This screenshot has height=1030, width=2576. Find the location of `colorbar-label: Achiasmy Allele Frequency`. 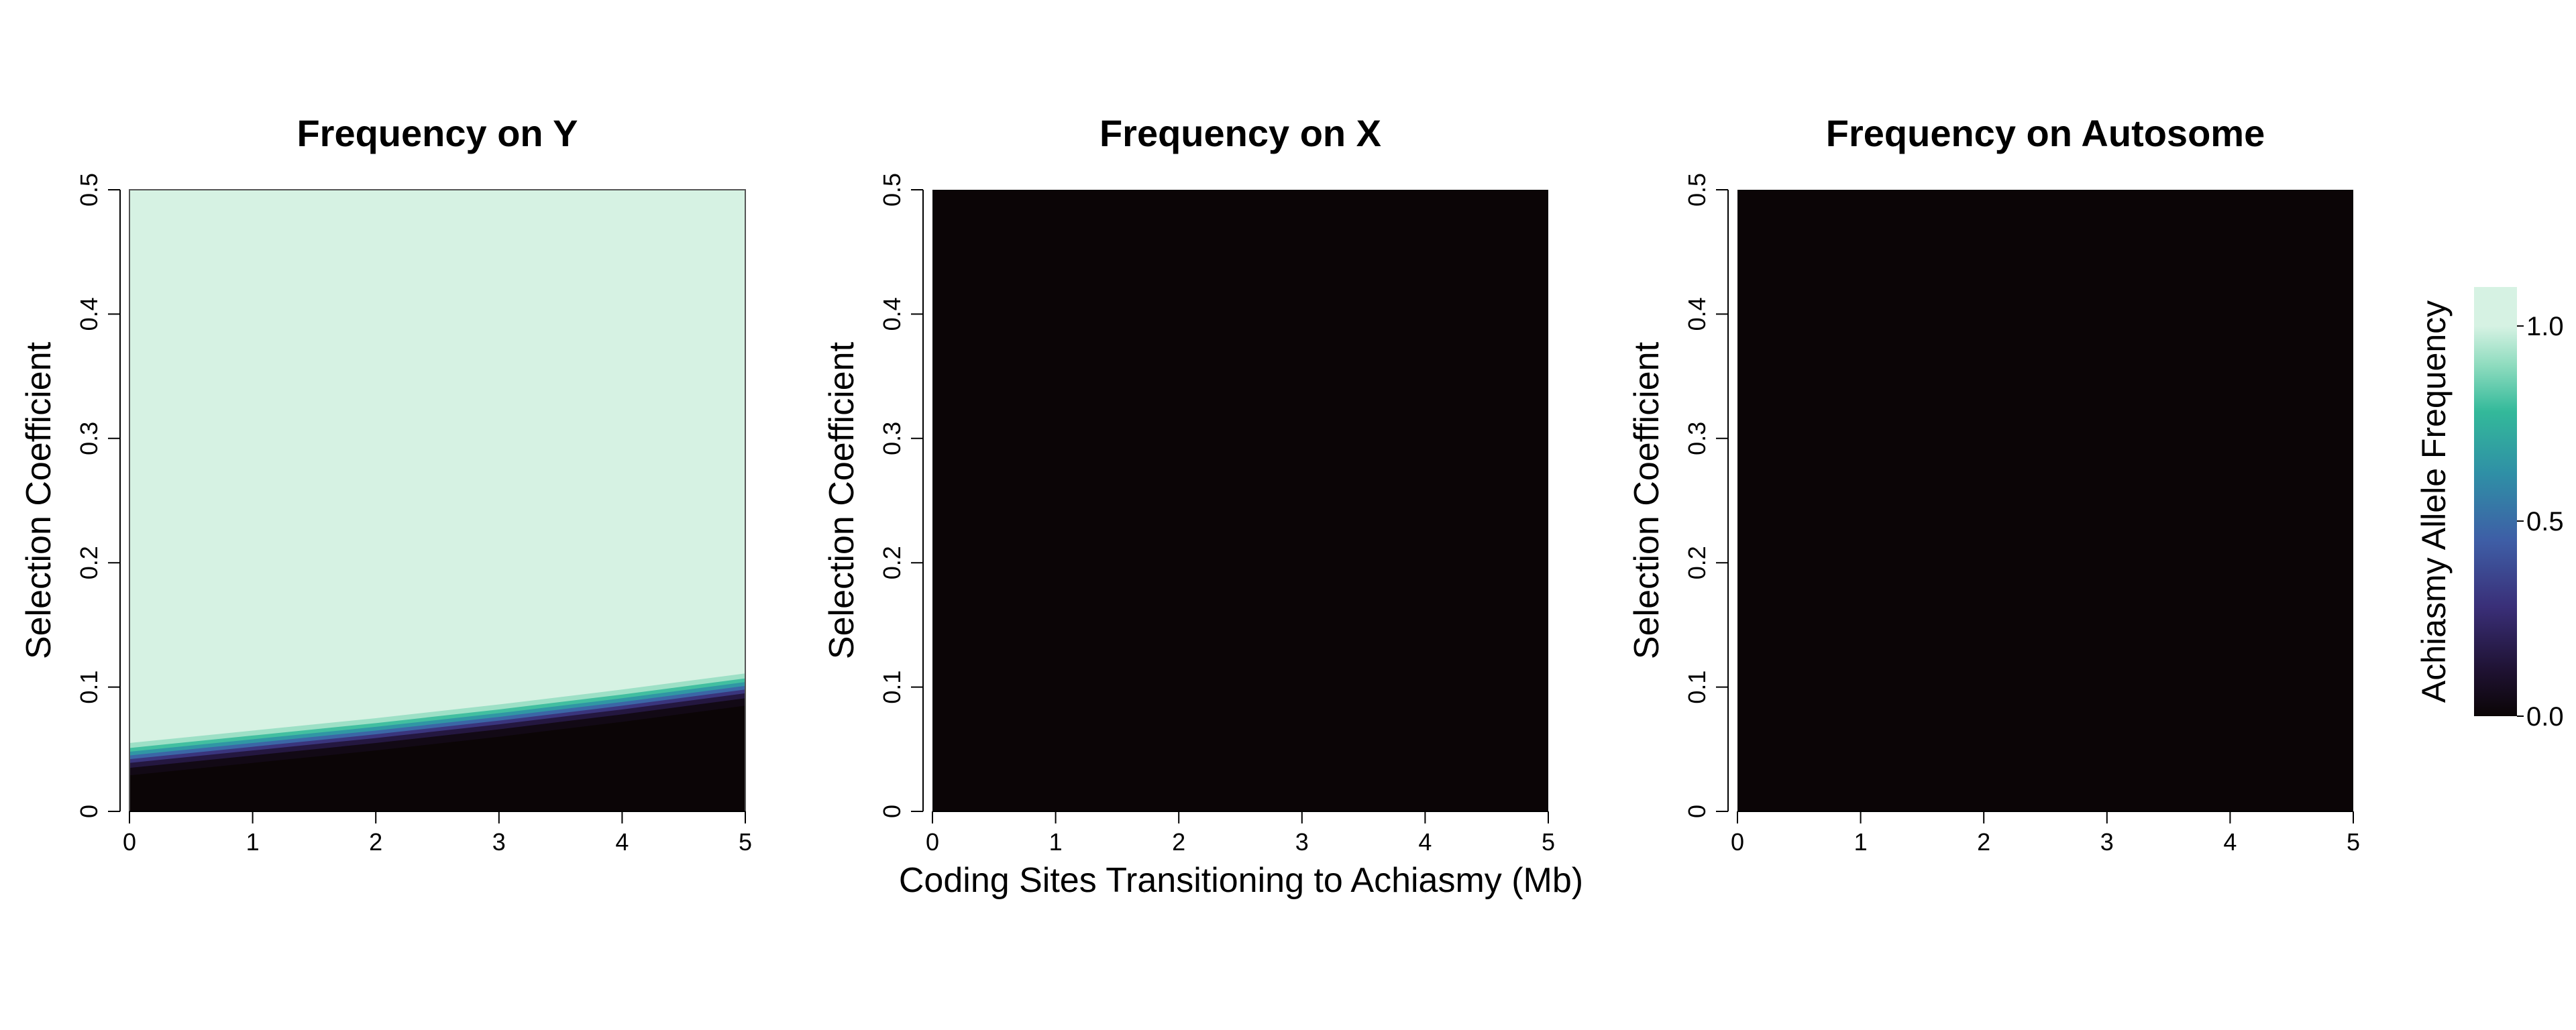

colorbar-label: Achiasmy Allele Frequency is located at coordinates (2434, 501).